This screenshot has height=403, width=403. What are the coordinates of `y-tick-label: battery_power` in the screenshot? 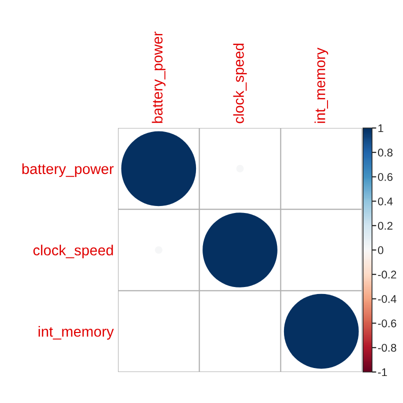 It's located at (68, 170).